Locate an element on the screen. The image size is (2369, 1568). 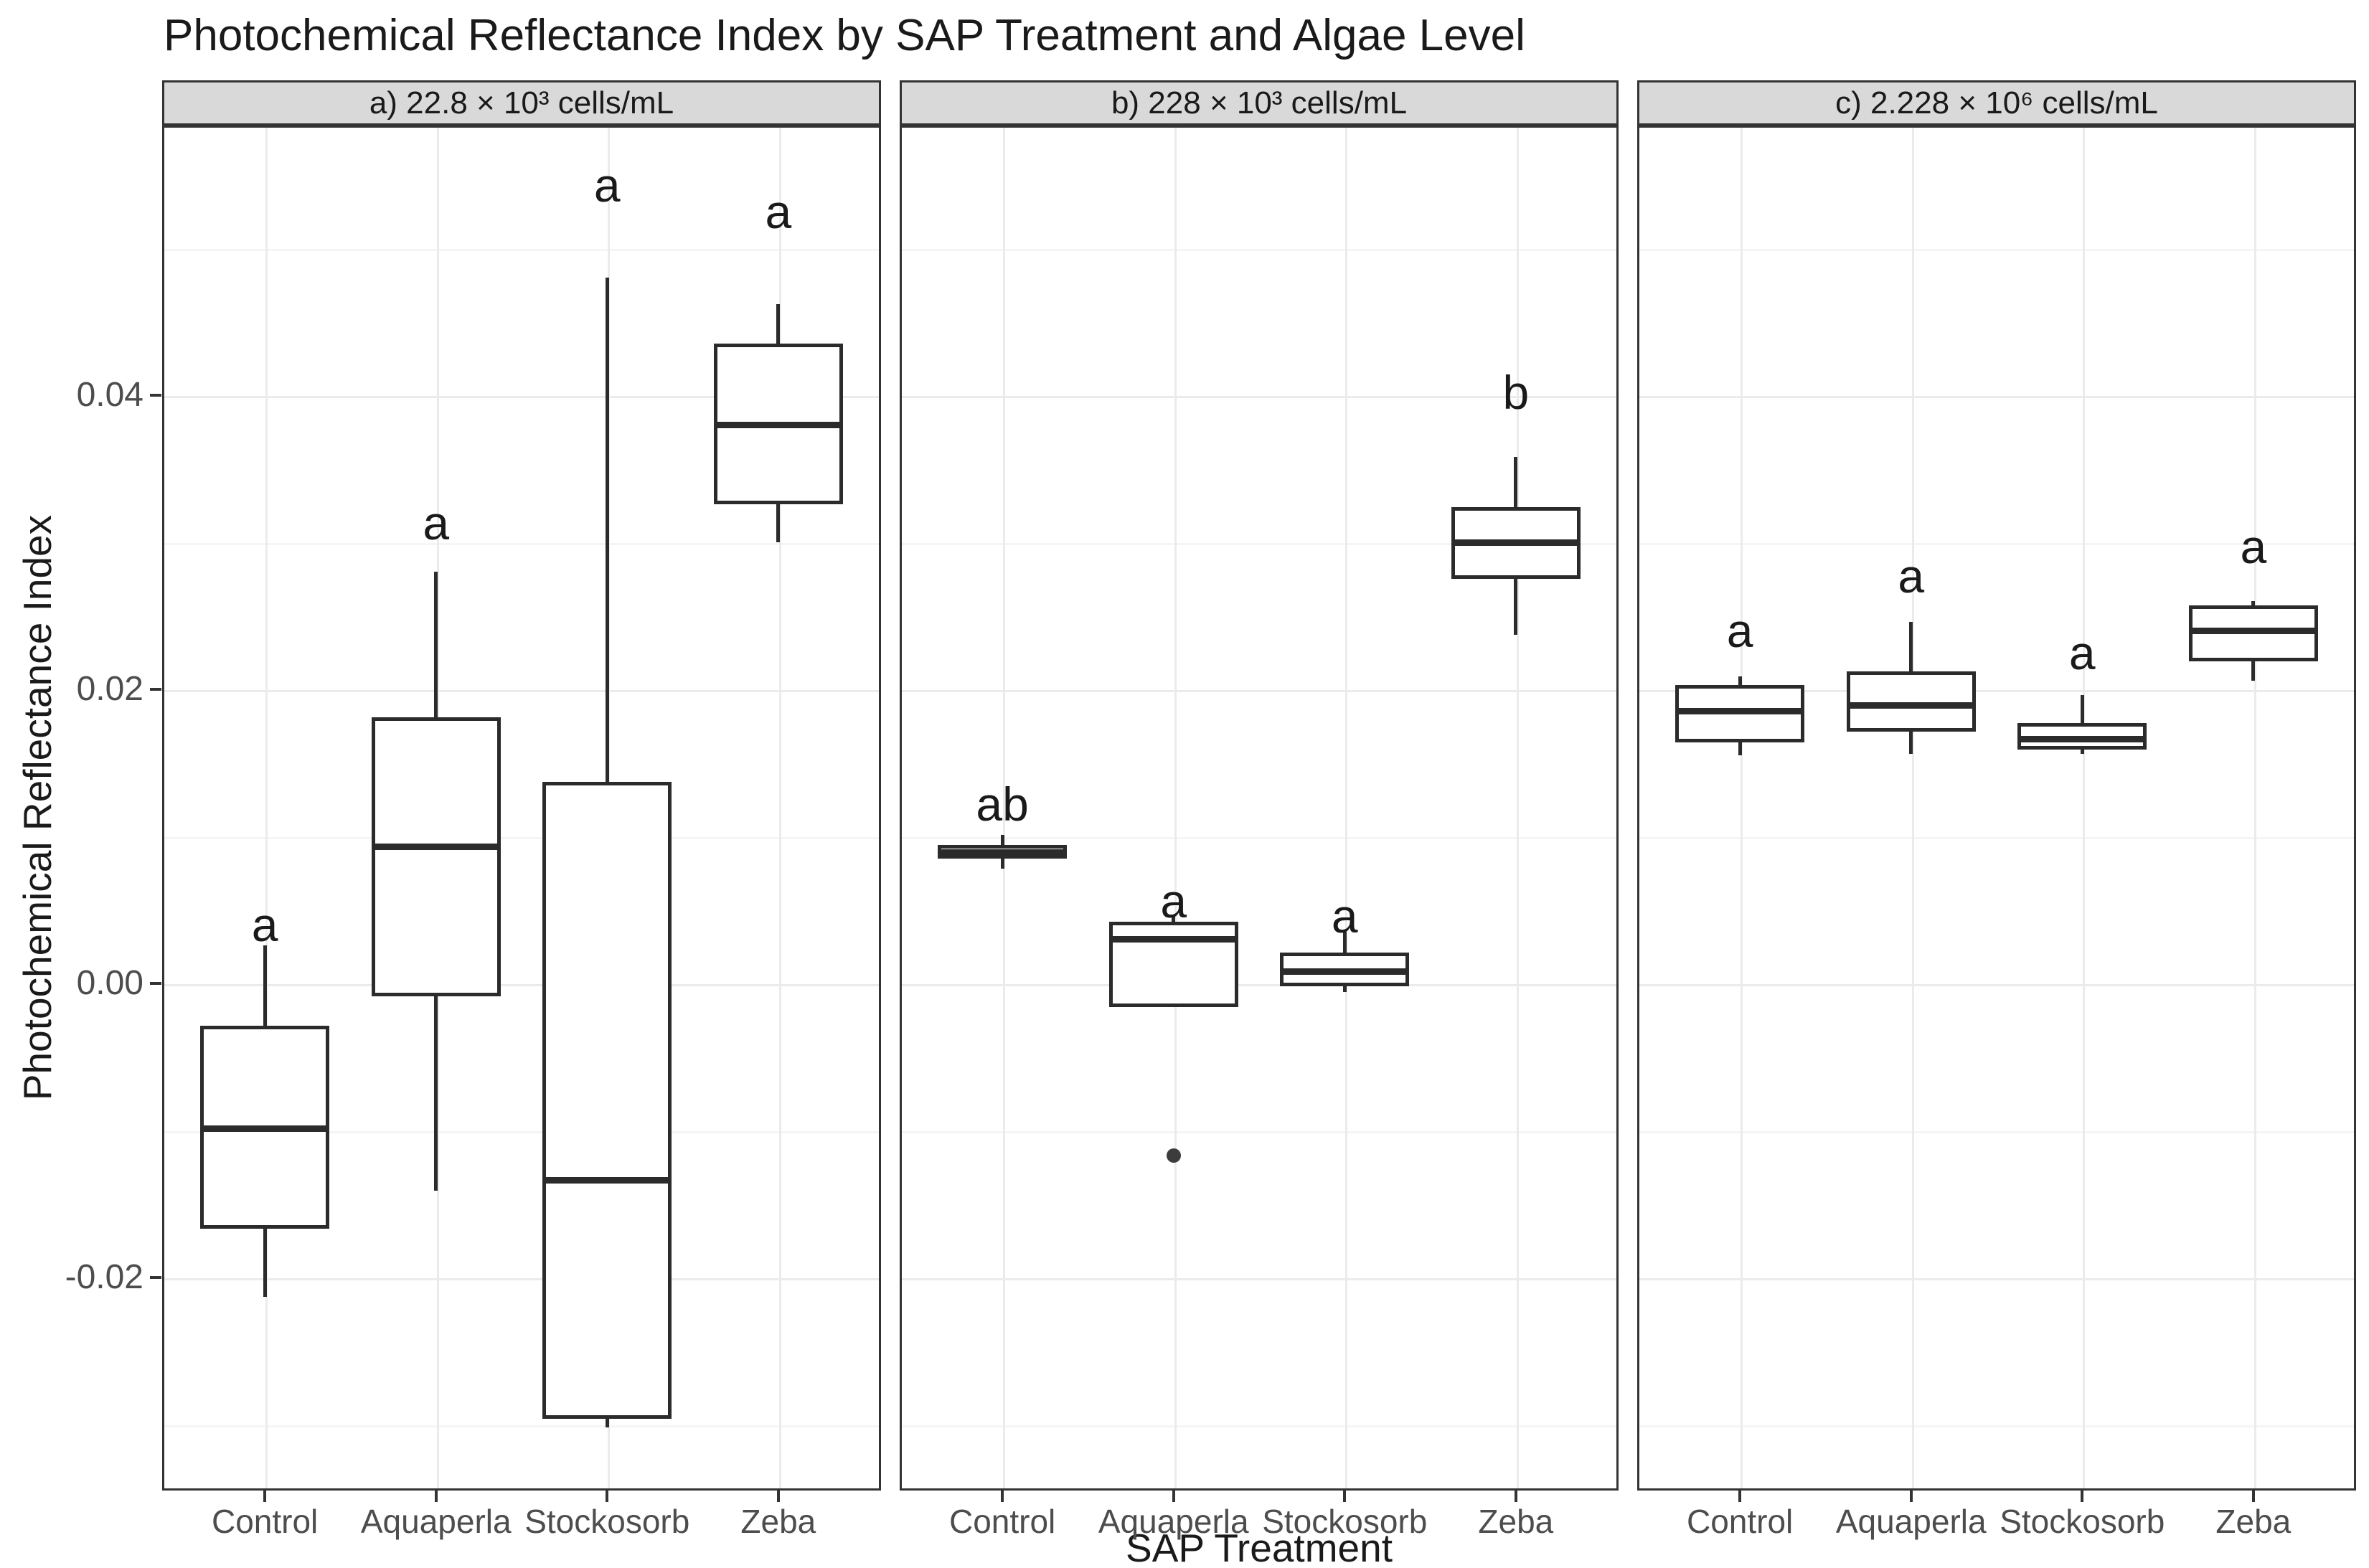
facet-strip-b: b) 228 × 10³ cells/mL is located at coordinates (1260, 103).